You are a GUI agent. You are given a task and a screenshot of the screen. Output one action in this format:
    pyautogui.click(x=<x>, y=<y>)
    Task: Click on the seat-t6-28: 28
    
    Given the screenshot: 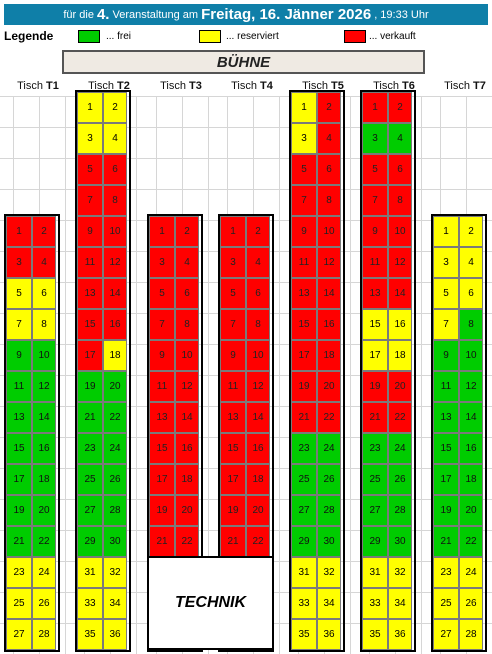 What is the action you would take?
    pyautogui.click(x=400, y=510)
    